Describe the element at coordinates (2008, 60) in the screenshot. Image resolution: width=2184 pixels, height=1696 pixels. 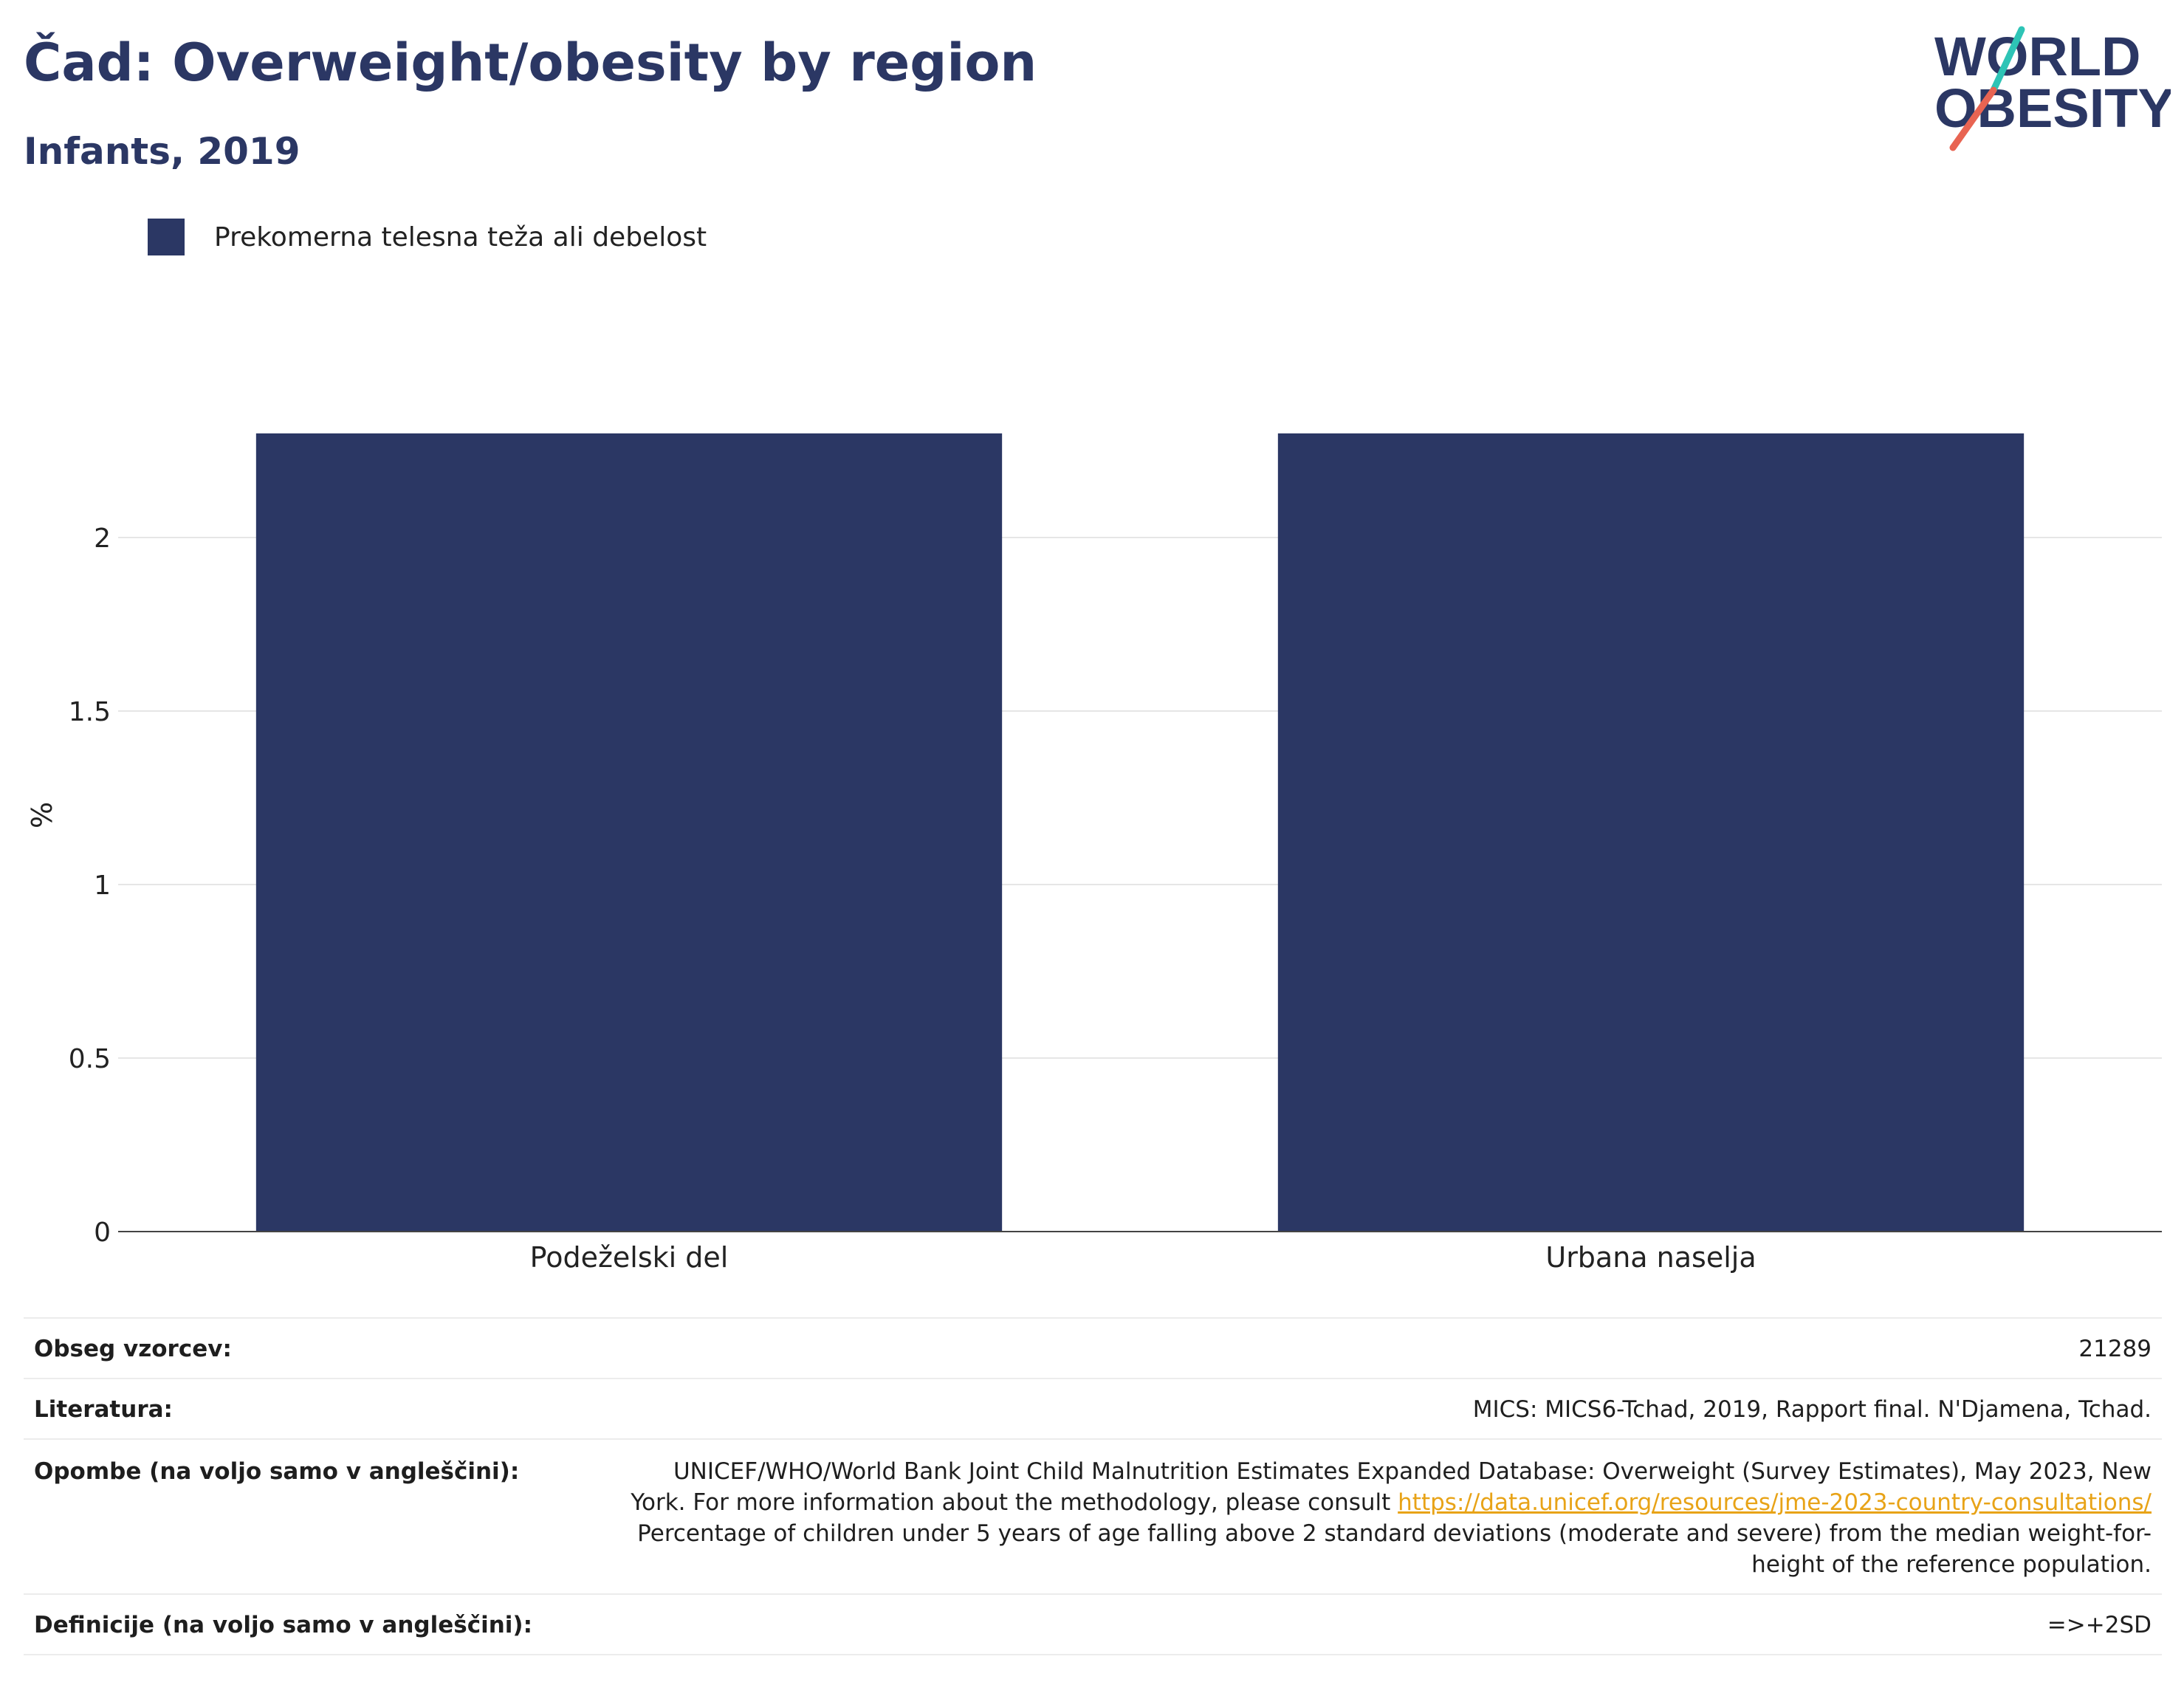
I see `logo-slash-teal` at that location.